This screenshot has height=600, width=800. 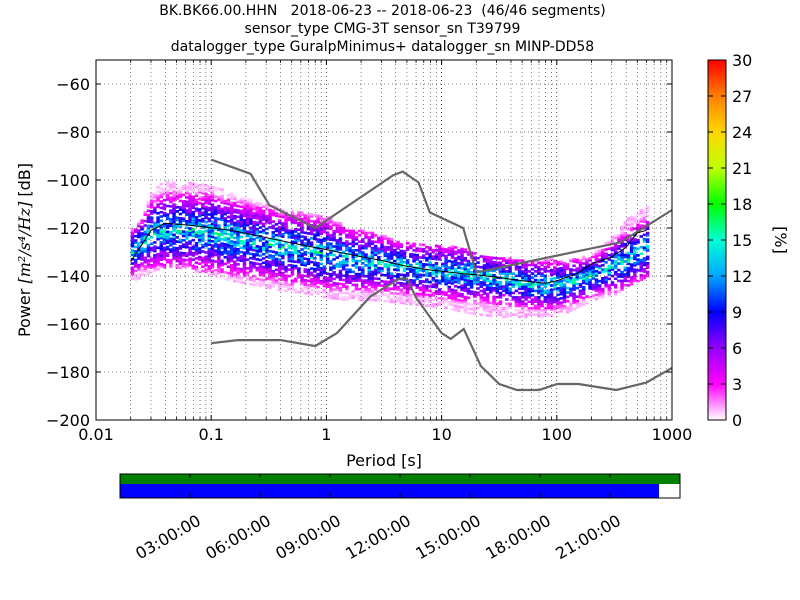 I want to click on y-tick-label: −200, so click(x=68, y=420).